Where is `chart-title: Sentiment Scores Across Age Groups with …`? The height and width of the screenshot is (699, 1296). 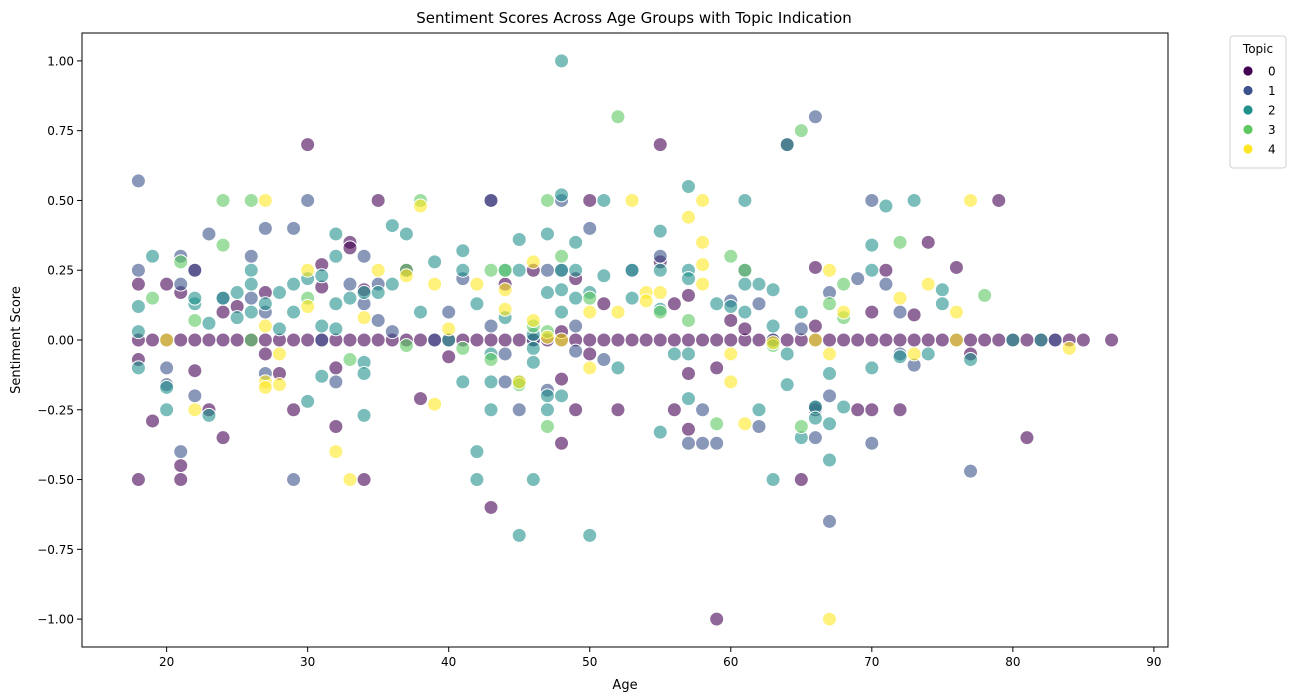 chart-title: Sentiment Scores Across Age Groups with … is located at coordinates (633, 18).